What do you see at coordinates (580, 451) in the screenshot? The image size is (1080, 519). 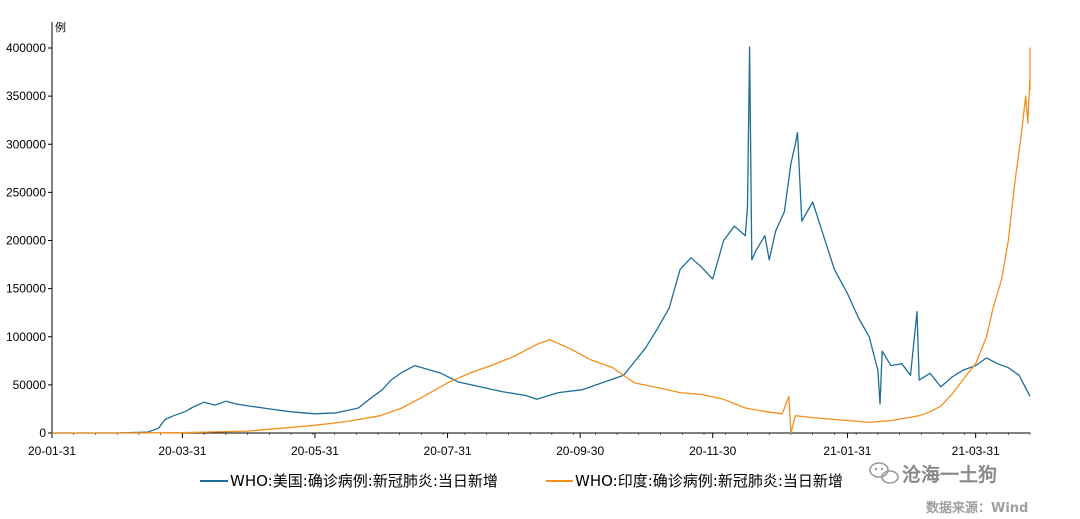 I see `x-tick-label: 20-09-30` at bounding box center [580, 451].